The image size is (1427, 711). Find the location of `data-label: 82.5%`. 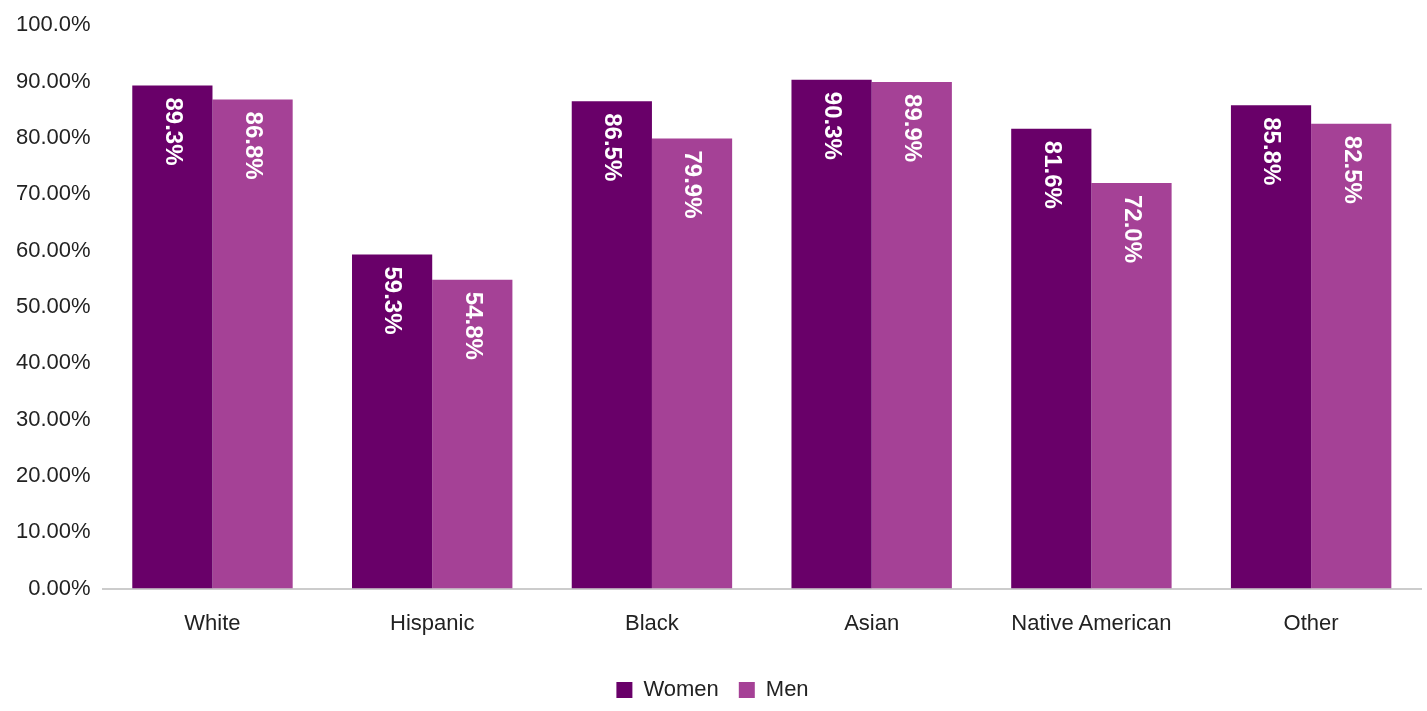

data-label: 82.5% is located at coordinates (1353, 169).